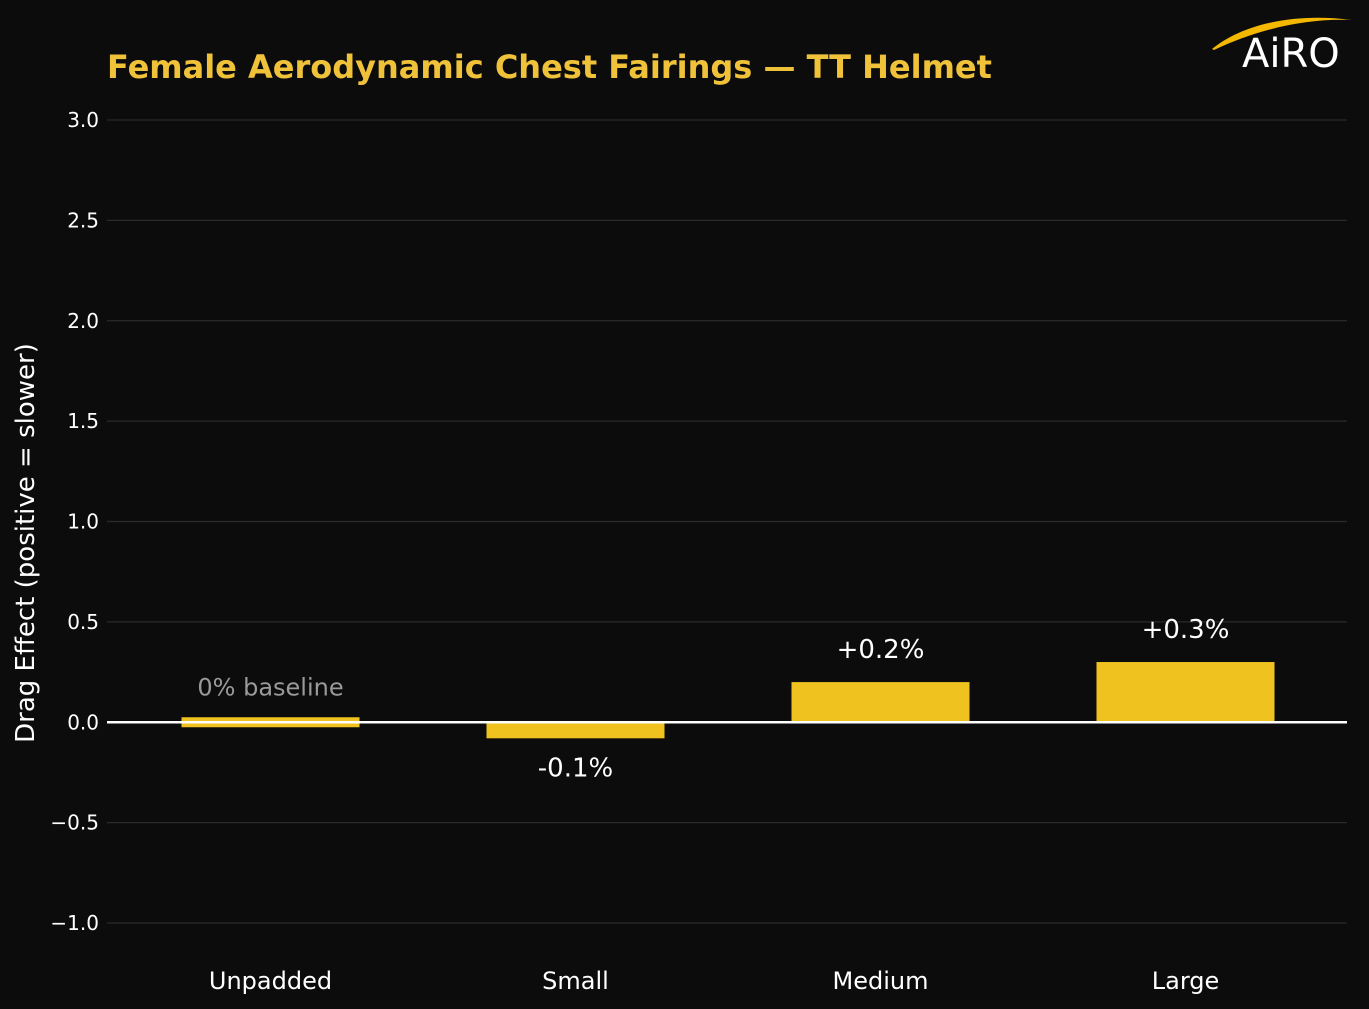 This screenshot has height=1009, width=1369. What do you see at coordinates (270, 981) in the screenshot?
I see `category-label-unpadded: Unpadded` at bounding box center [270, 981].